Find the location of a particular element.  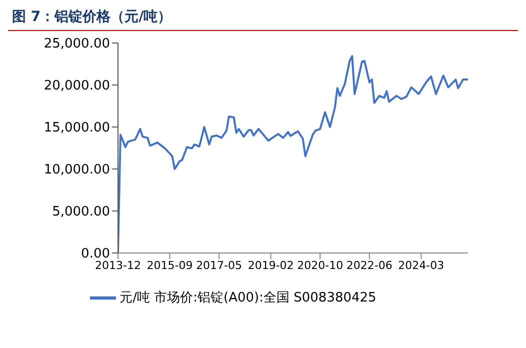

y-tick-label: 20,000.00 is located at coordinates (77, 86).